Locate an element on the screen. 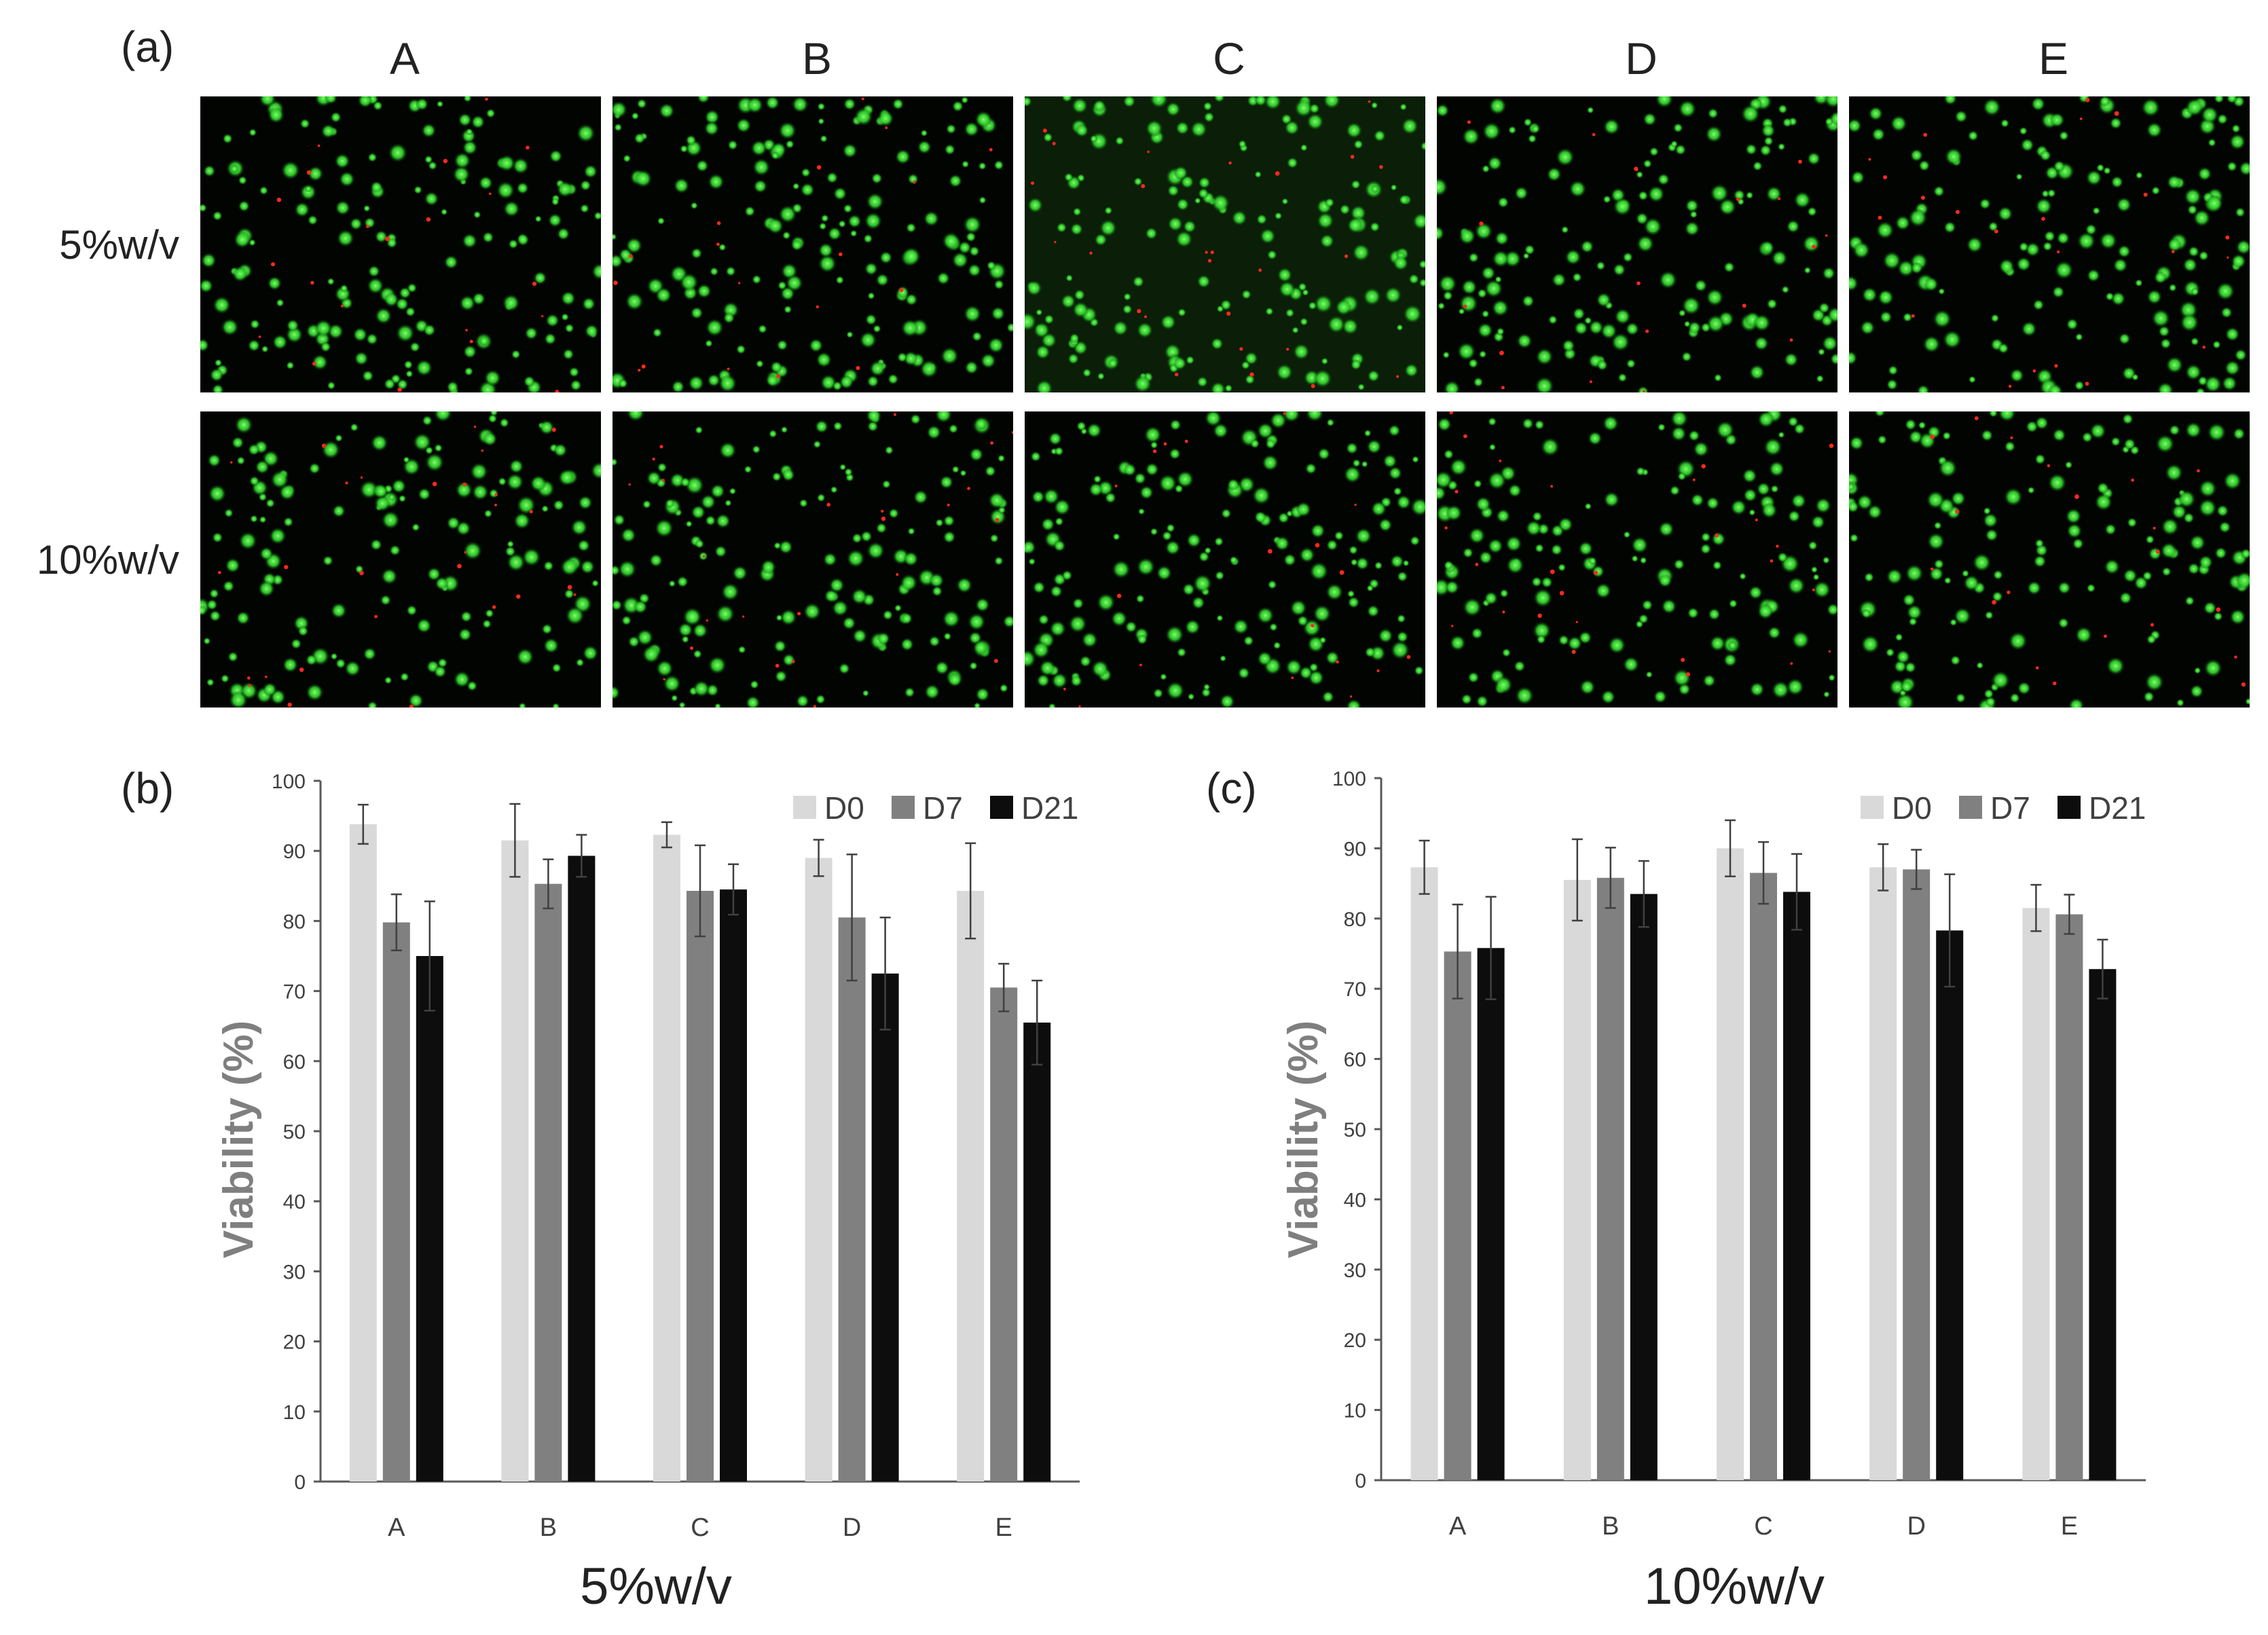 Image resolution: width=2268 pixels, height=1635 pixels. micrograph-c-row1 is located at coordinates (1225, 244).